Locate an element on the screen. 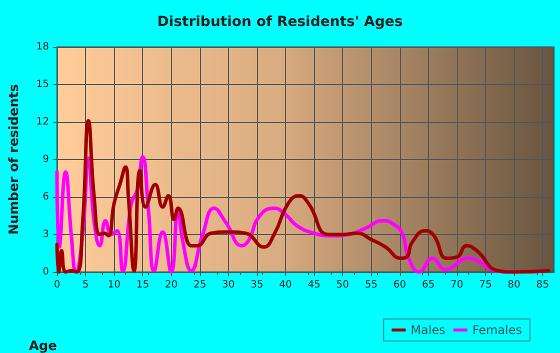 This screenshot has width=560, height=353. y-tick-label: 3 is located at coordinates (45, 234).